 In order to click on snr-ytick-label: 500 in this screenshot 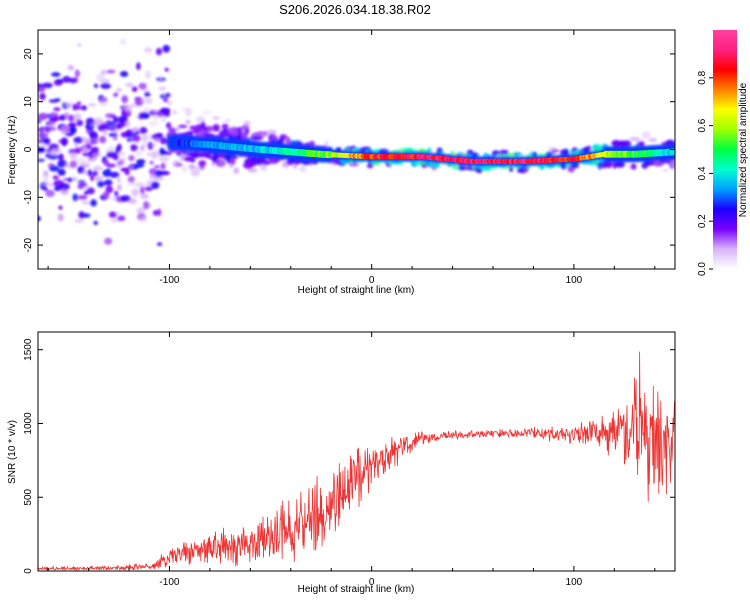, I will do `click(28, 496)`.